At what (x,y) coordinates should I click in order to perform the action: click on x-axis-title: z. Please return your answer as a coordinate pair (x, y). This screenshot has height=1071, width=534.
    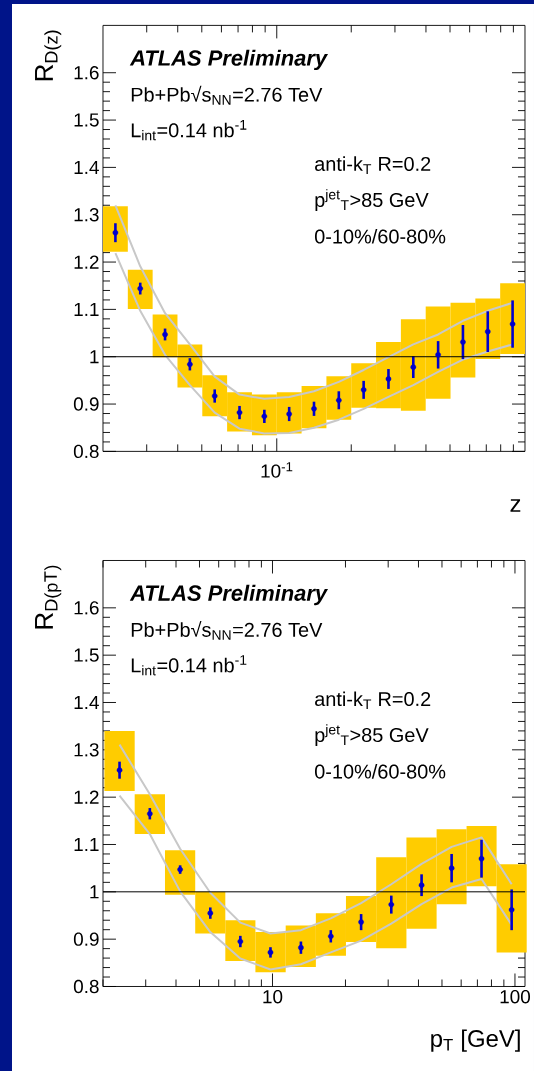
    Looking at the image, I should click on (515, 505).